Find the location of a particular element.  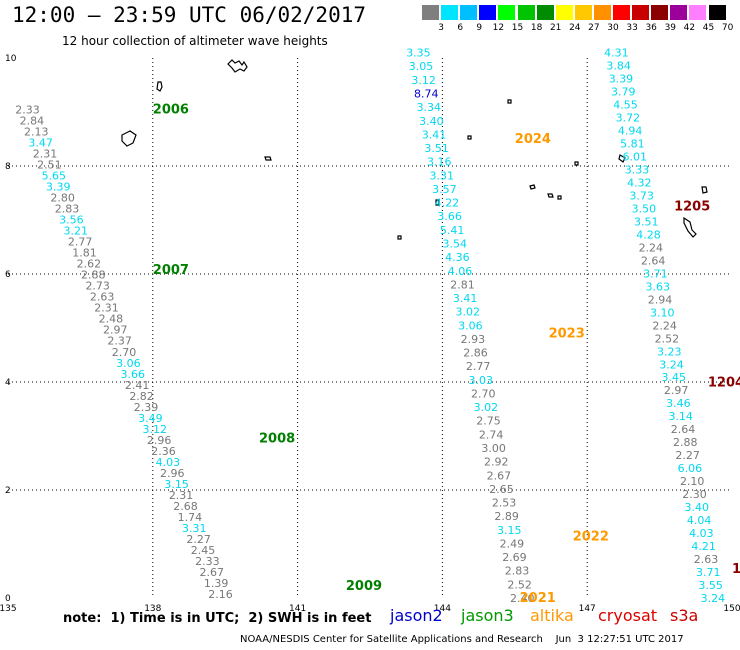

latitude-tick: 0 is located at coordinates (8, 599).